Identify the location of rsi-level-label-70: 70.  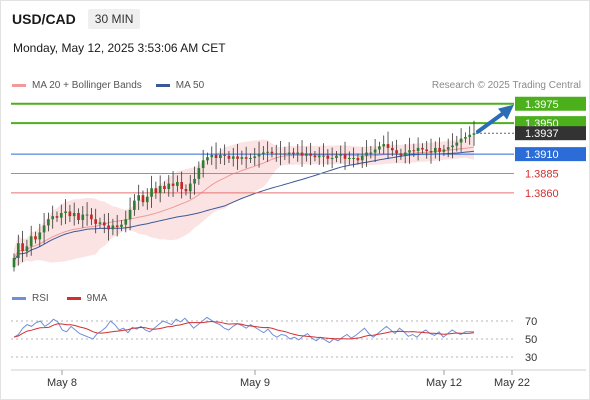
(531, 322).